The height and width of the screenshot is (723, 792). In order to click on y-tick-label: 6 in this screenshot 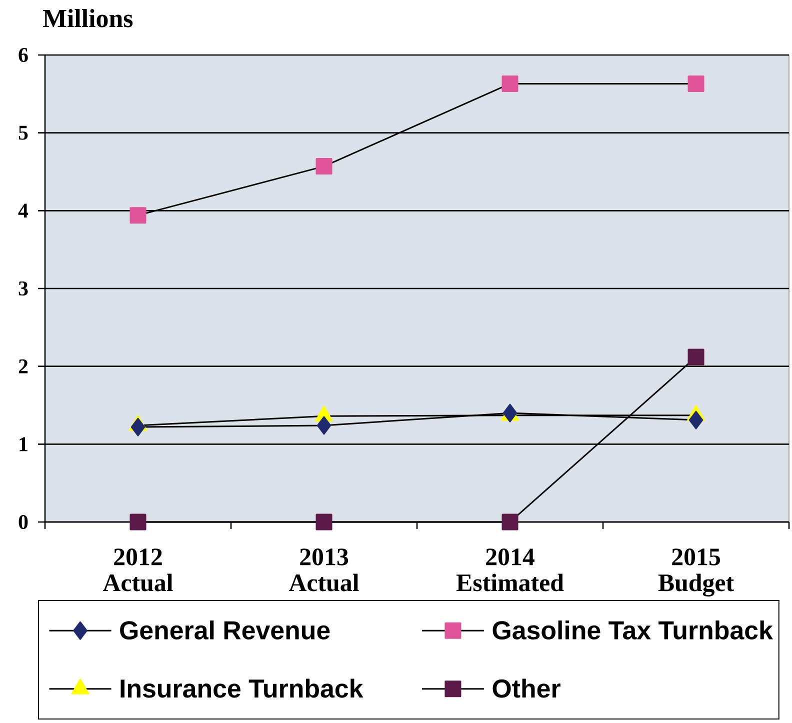, I will do `click(23, 55)`.